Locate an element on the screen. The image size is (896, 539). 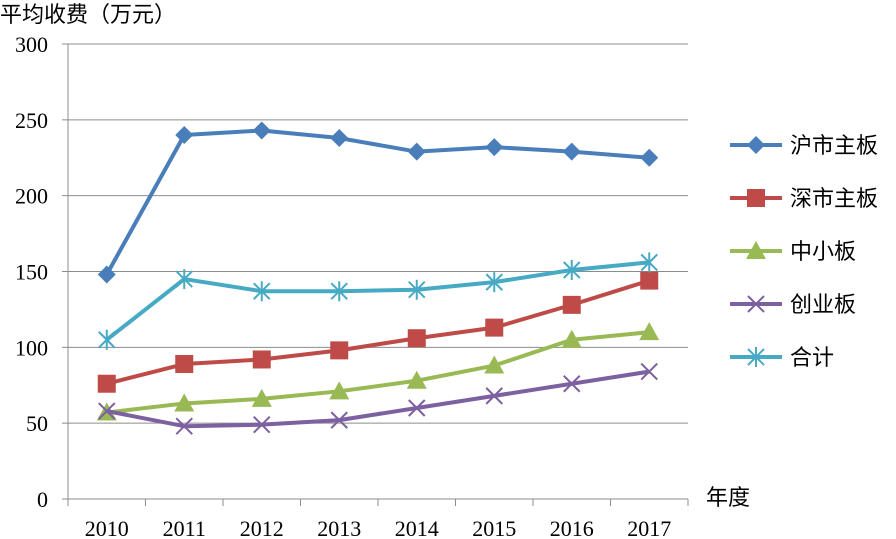
x-tick-label: 2012 is located at coordinates (262, 527).